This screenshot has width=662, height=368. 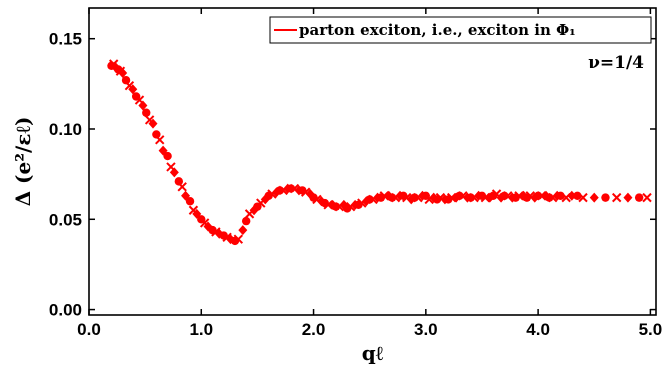 I want to click on y-tick-label: 0.15, so click(x=65, y=39).